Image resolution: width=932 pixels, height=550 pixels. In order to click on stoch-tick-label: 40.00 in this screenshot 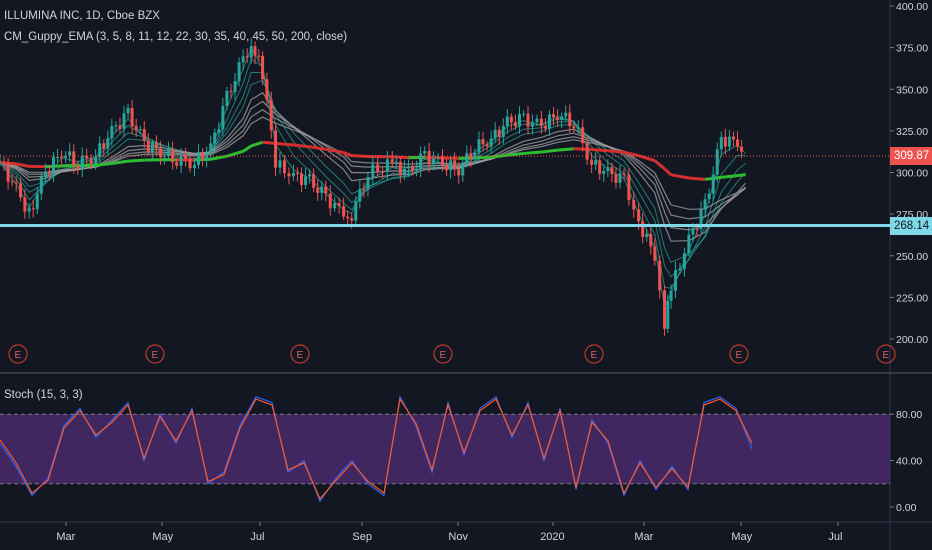, I will do `click(909, 462)`.